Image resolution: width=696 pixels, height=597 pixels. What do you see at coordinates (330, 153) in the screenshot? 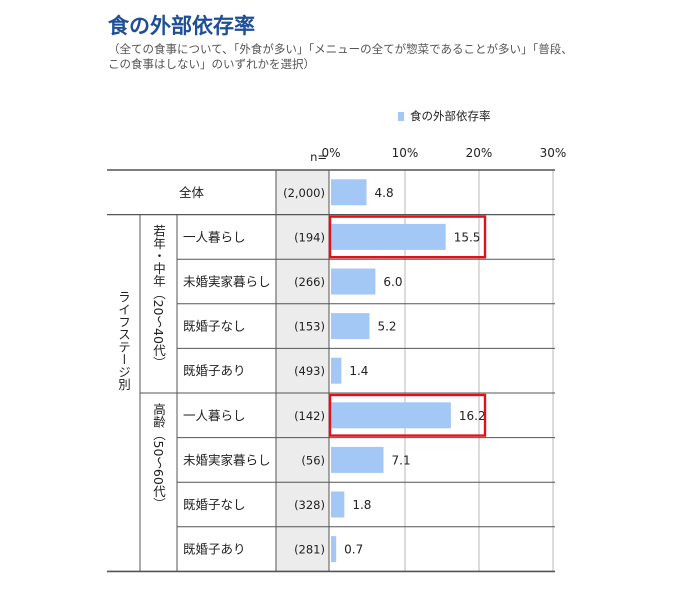
I see `x-tick-label: 0%` at bounding box center [330, 153].